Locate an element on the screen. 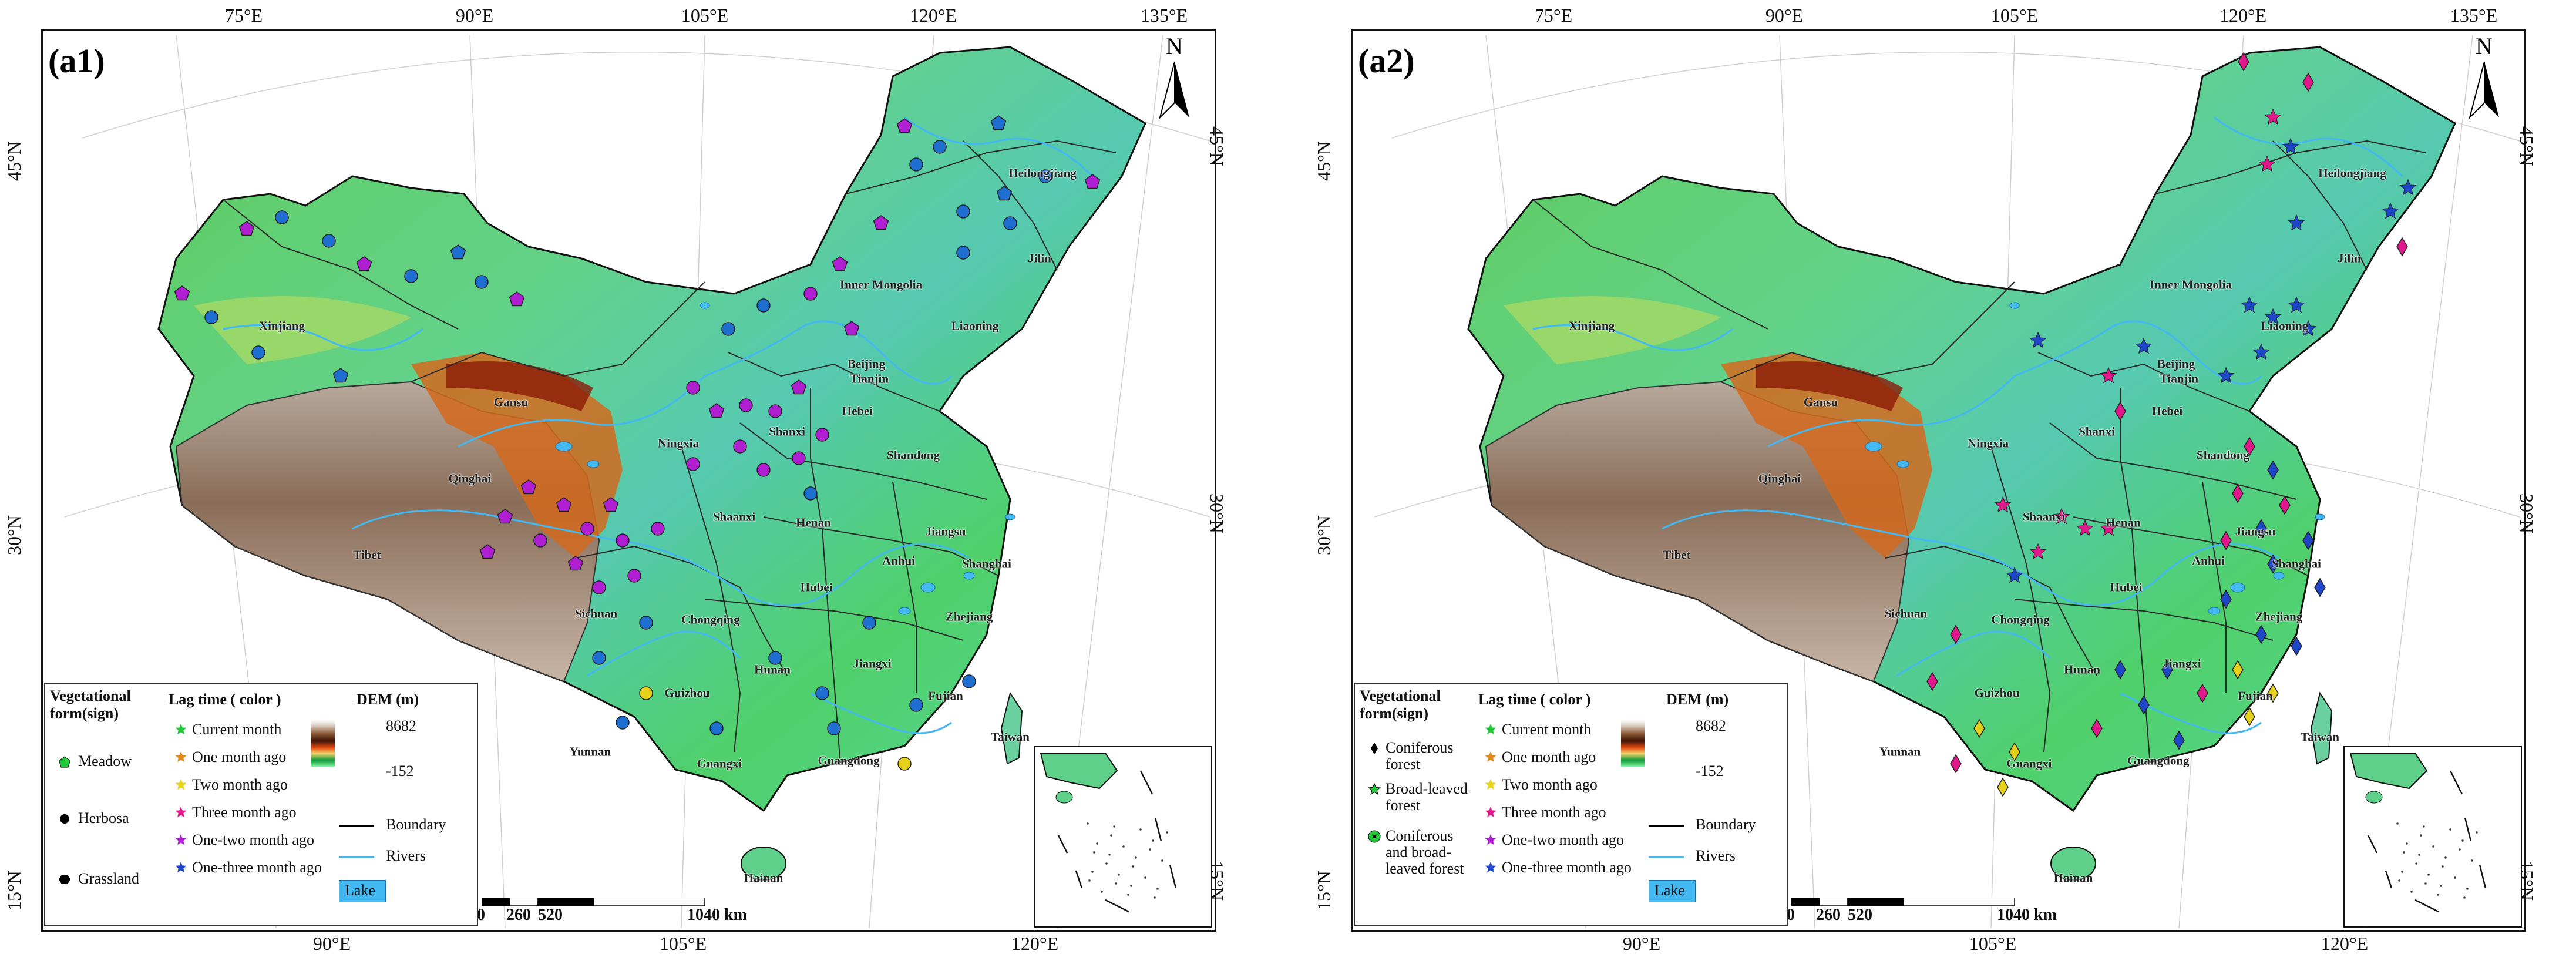  south-china-sea-inset is located at coordinates (2432, 837).